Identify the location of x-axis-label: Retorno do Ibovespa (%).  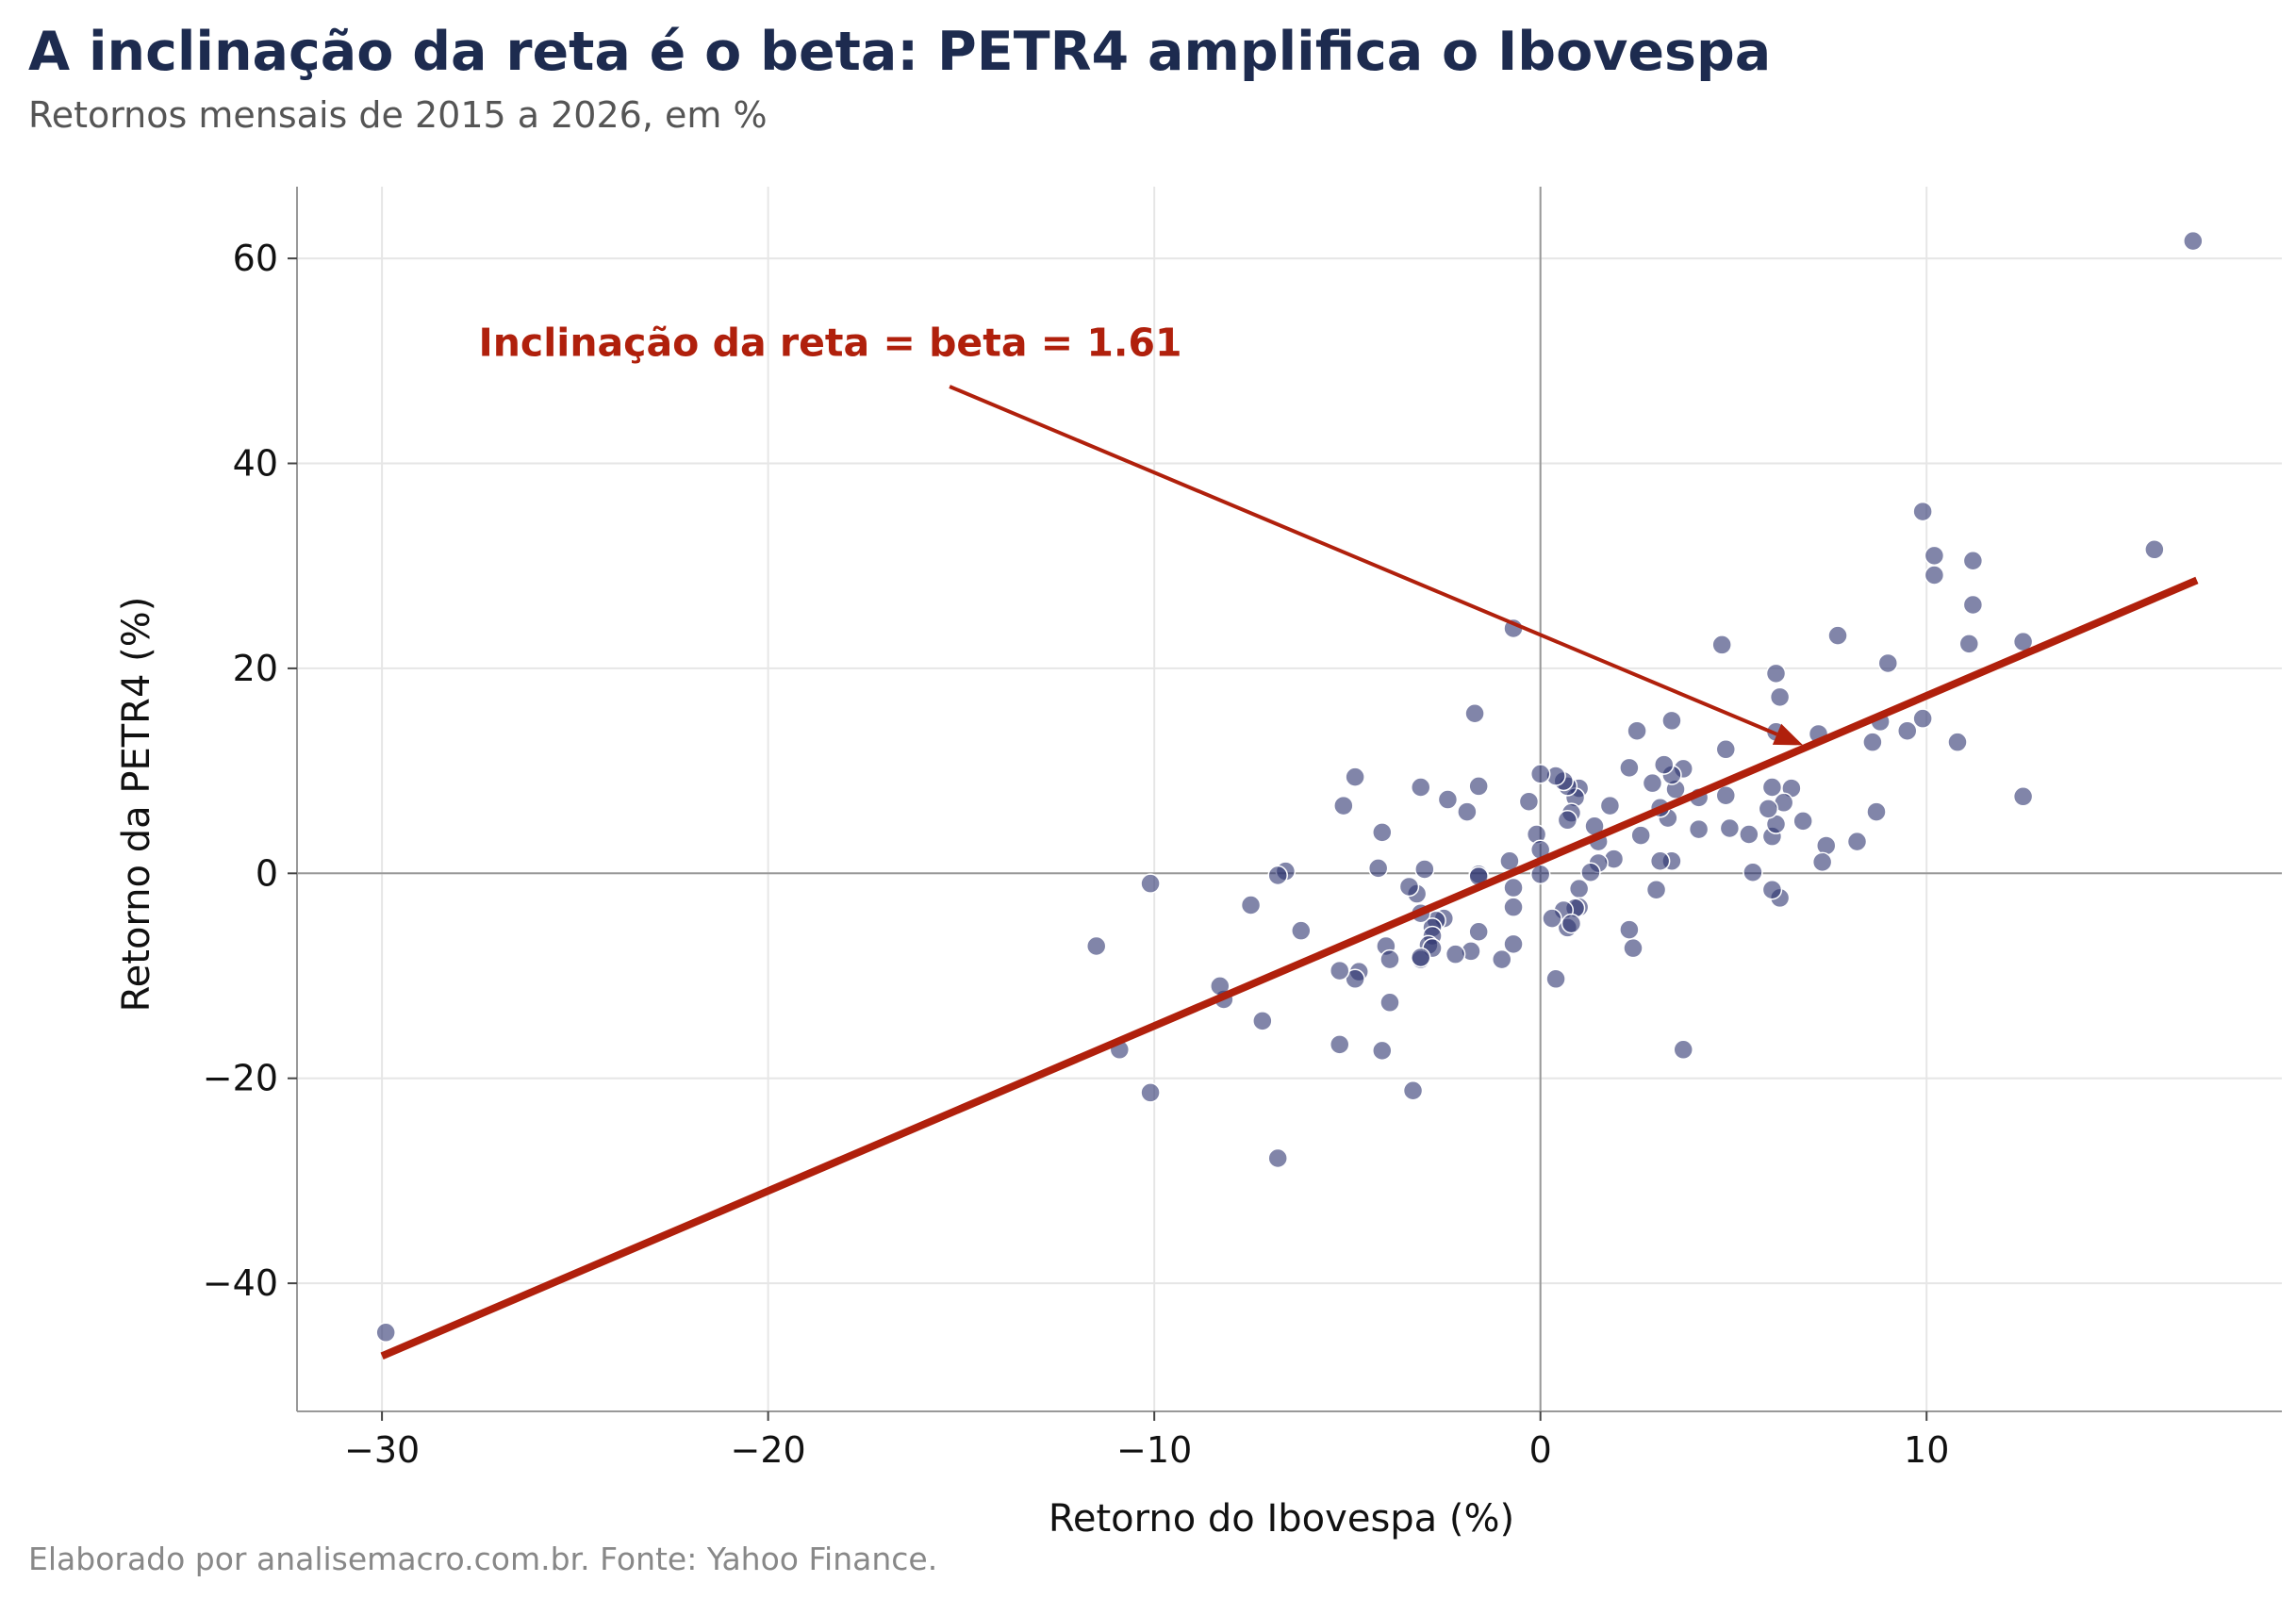
(1281, 1519).